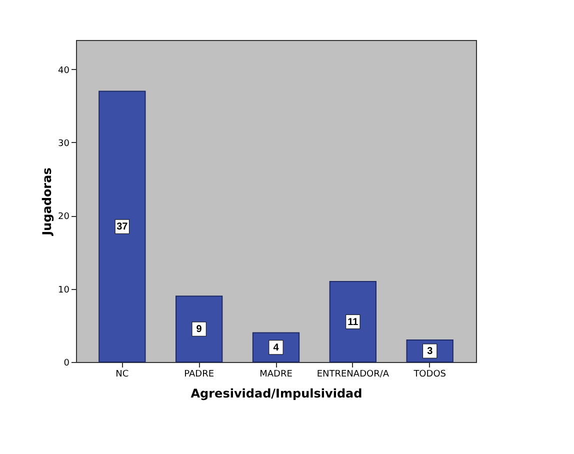  What do you see at coordinates (64, 217) in the screenshot?
I see `y-tick-label: 20` at bounding box center [64, 217].